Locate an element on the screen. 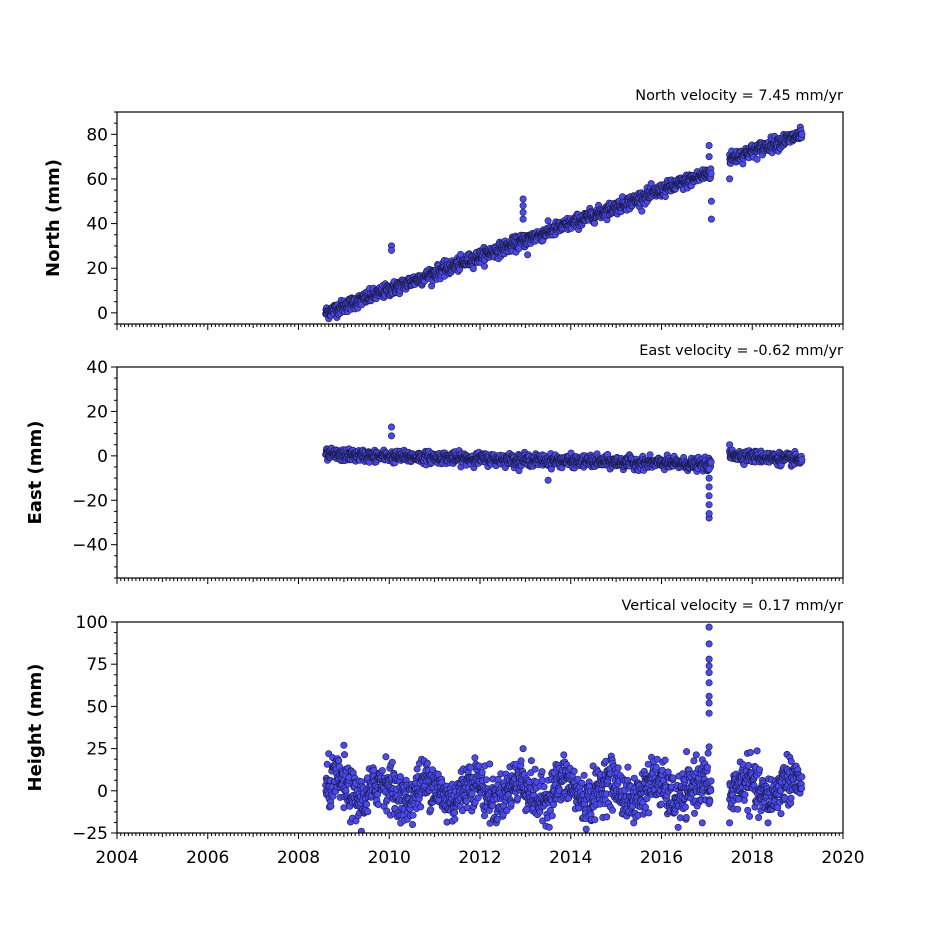  velocity-label: North velocity = 7.45 mm/yr is located at coordinates (739, 96).